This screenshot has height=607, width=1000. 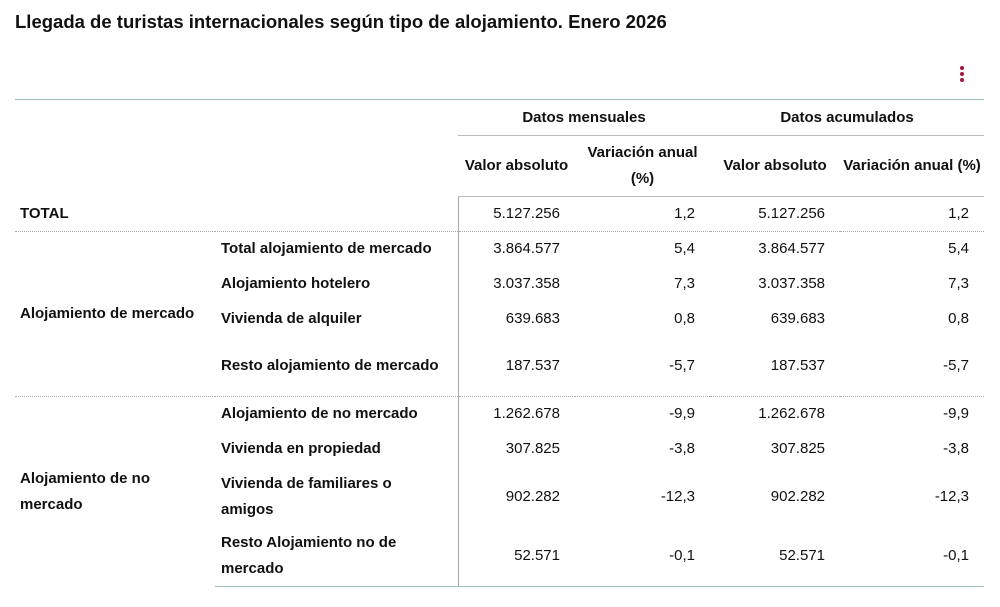 What do you see at coordinates (330, 366) in the screenshot?
I see `row-label: Resto alojamiento de mercado` at bounding box center [330, 366].